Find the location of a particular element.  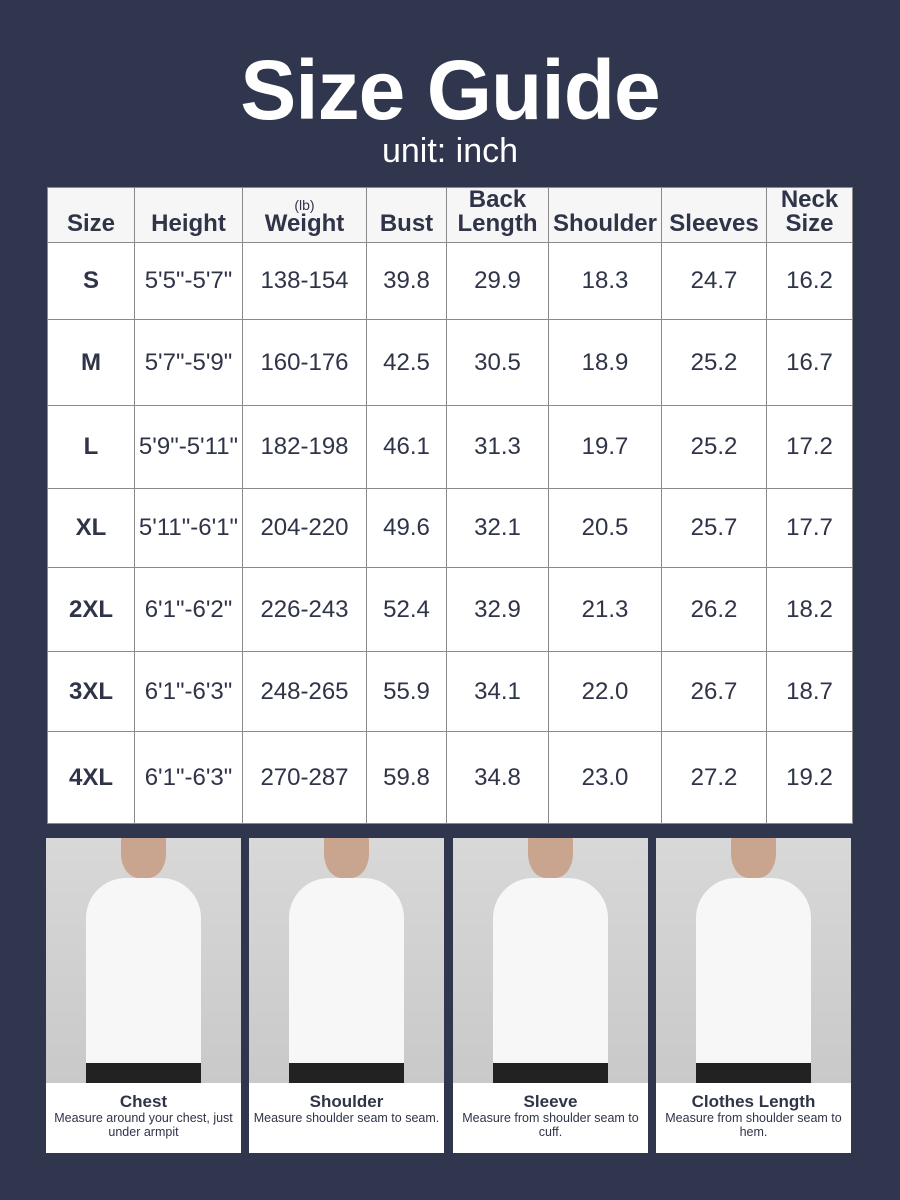

value-cell: 59.8 is located at coordinates (406, 777).